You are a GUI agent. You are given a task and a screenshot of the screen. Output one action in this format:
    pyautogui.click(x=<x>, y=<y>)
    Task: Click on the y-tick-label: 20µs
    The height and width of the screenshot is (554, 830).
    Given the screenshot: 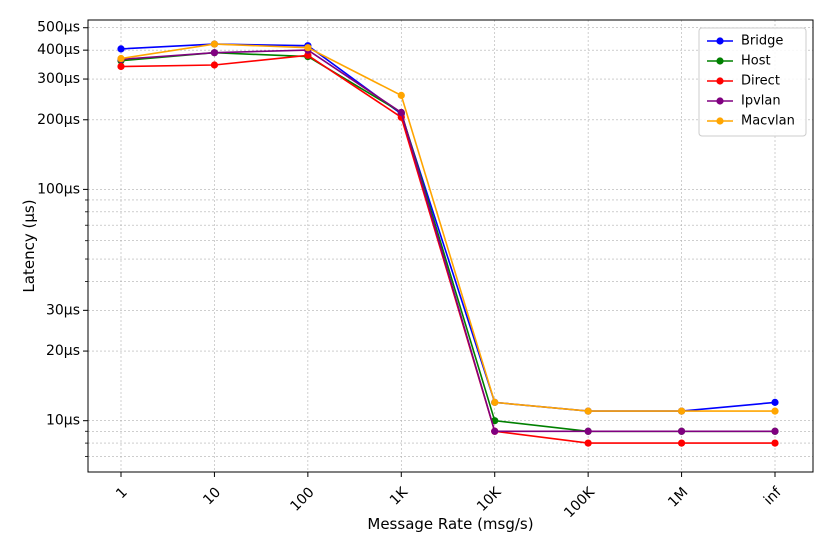 What is the action you would take?
    pyautogui.click(x=63, y=351)
    